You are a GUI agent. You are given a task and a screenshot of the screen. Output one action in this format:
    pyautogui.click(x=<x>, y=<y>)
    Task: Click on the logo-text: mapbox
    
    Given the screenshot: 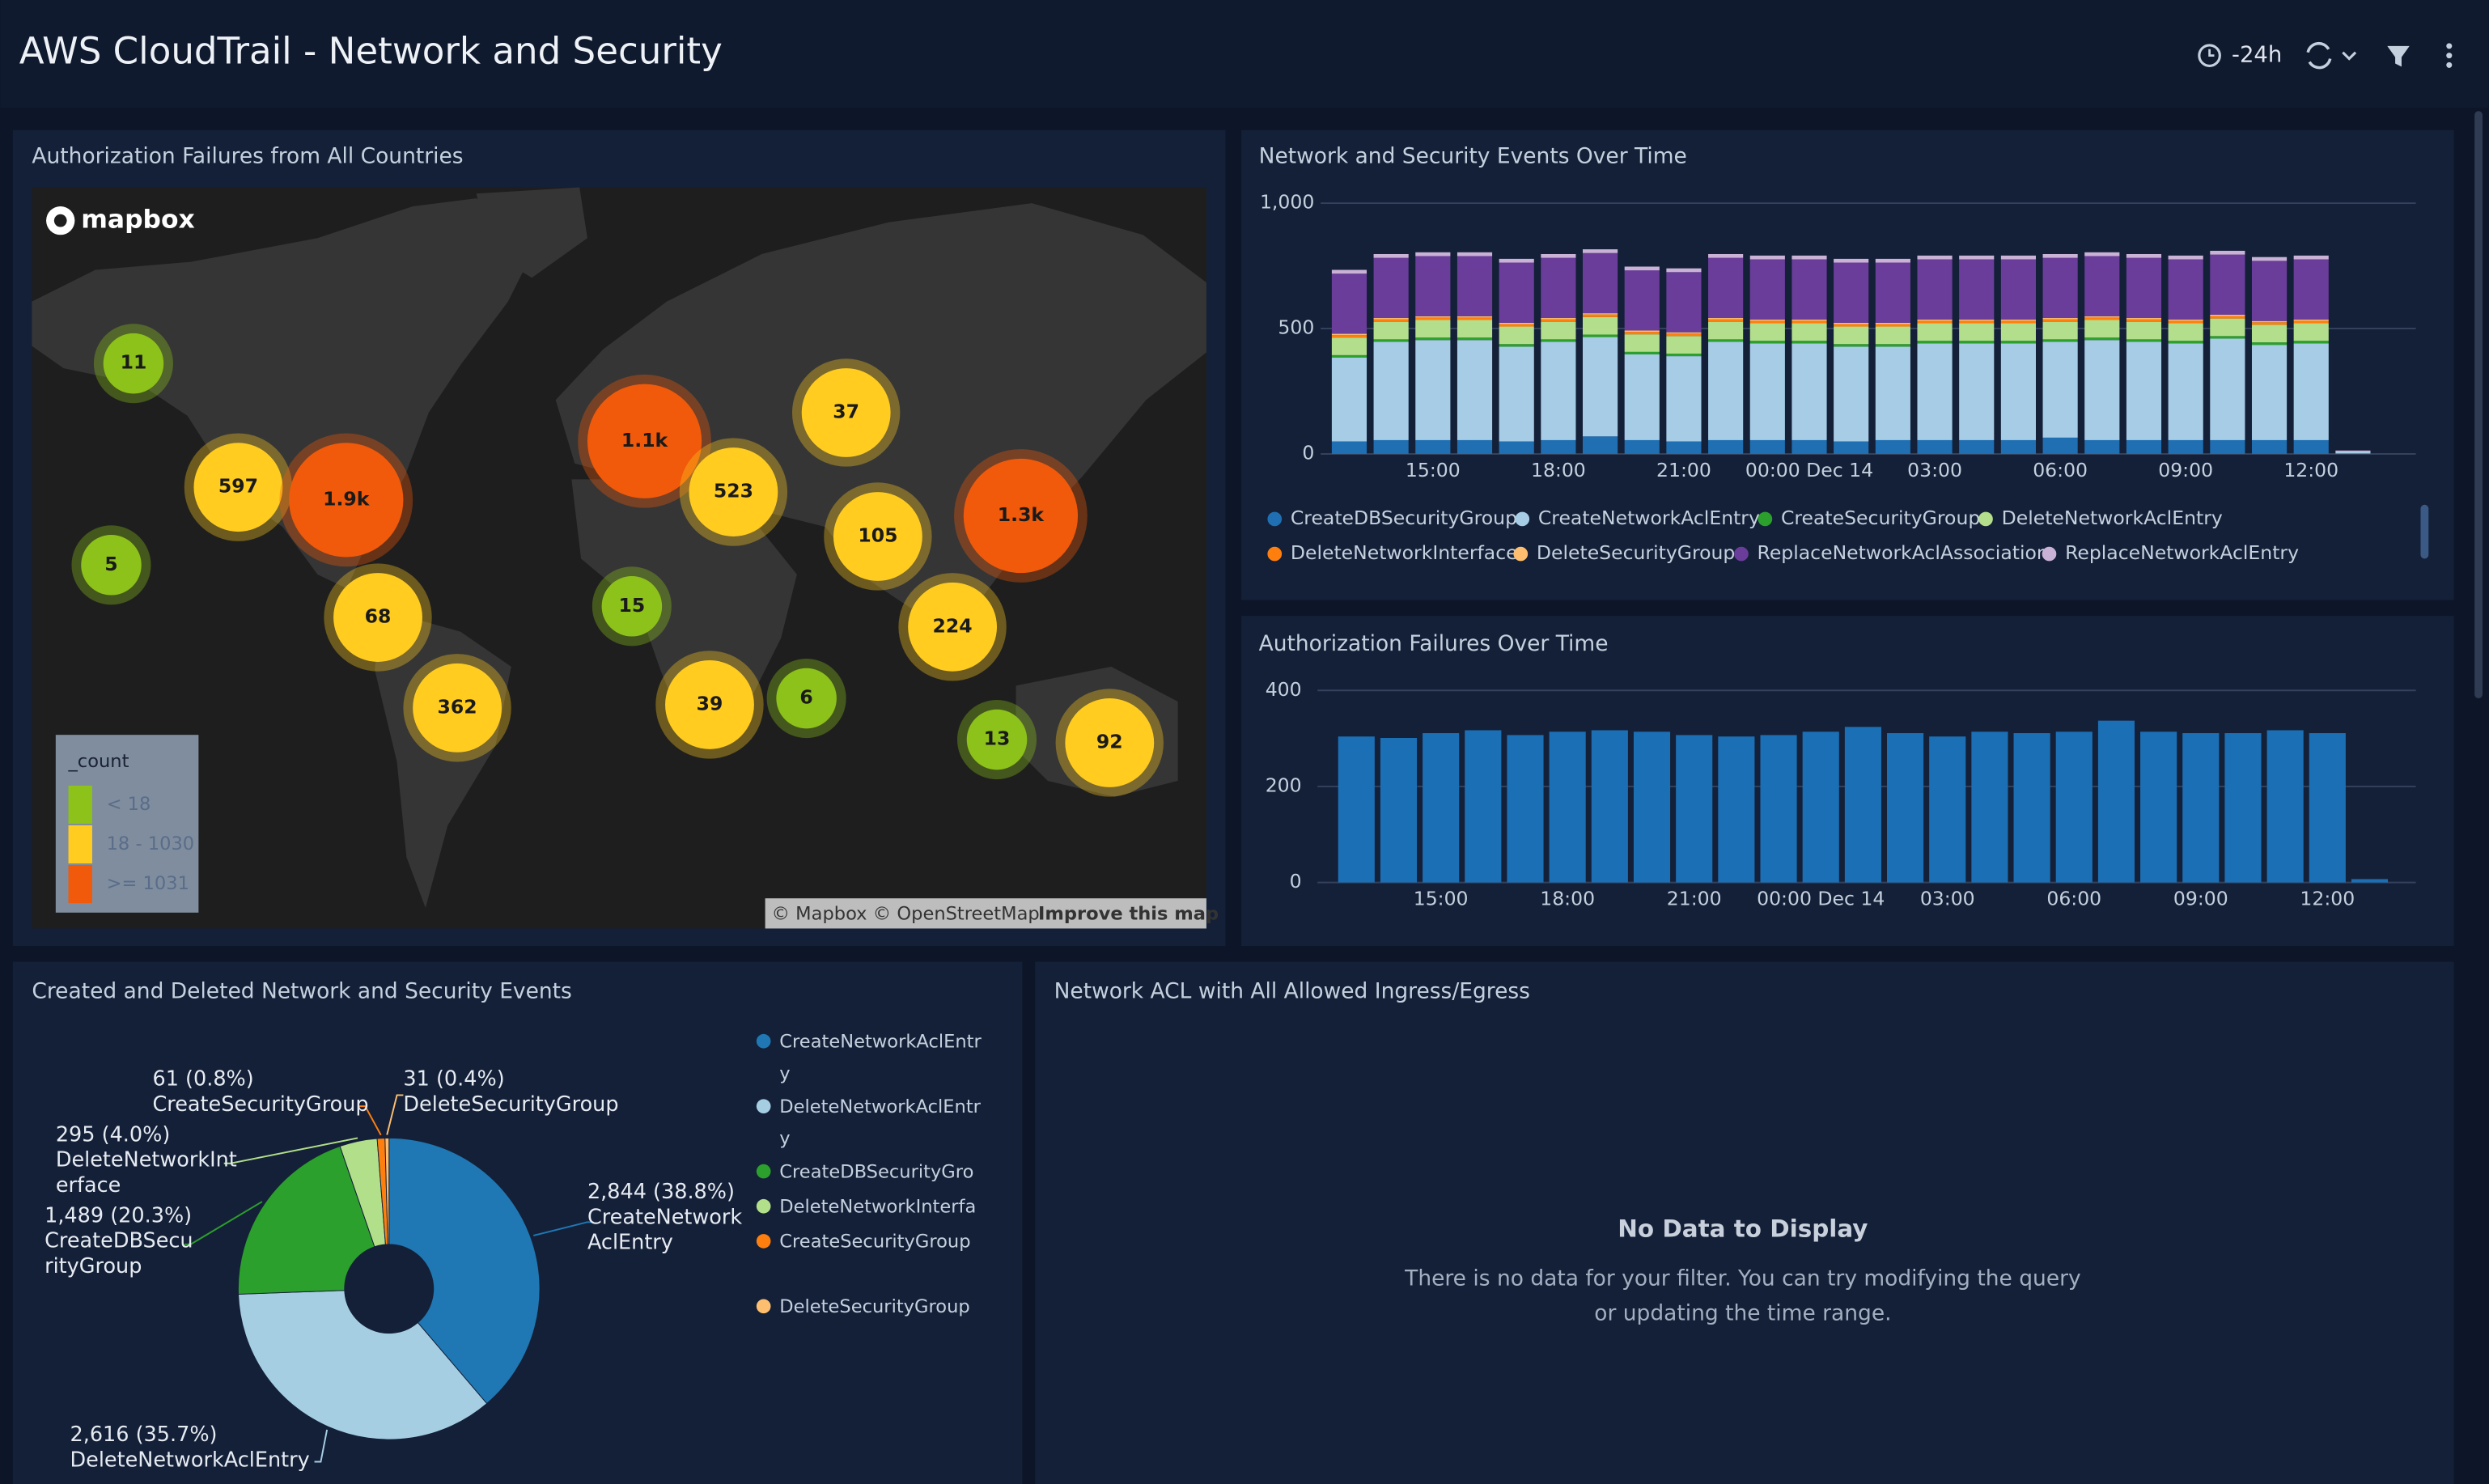 What is the action you would take?
    pyautogui.click(x=138, y=221)
    